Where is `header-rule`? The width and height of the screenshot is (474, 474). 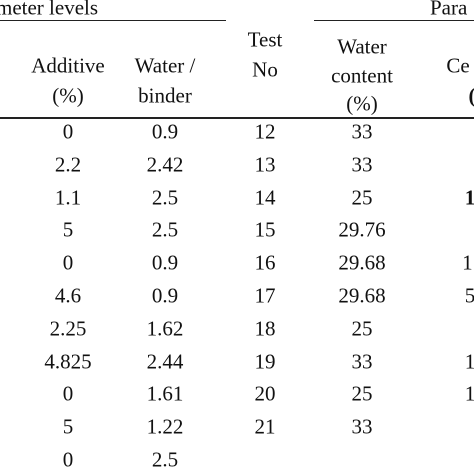 header-rule is located at coordinates (237, 118).